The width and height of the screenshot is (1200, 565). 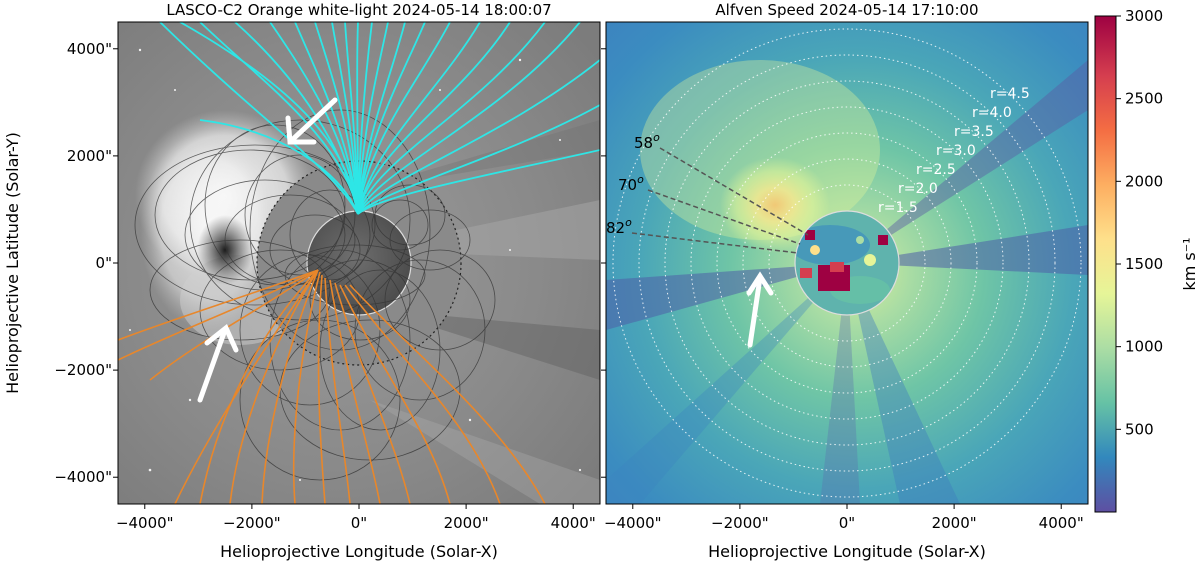 I want to click on colorbar: 3000 2500 2000 1500 1000 500 km s⁻¹, so click(x=1146, y=260).